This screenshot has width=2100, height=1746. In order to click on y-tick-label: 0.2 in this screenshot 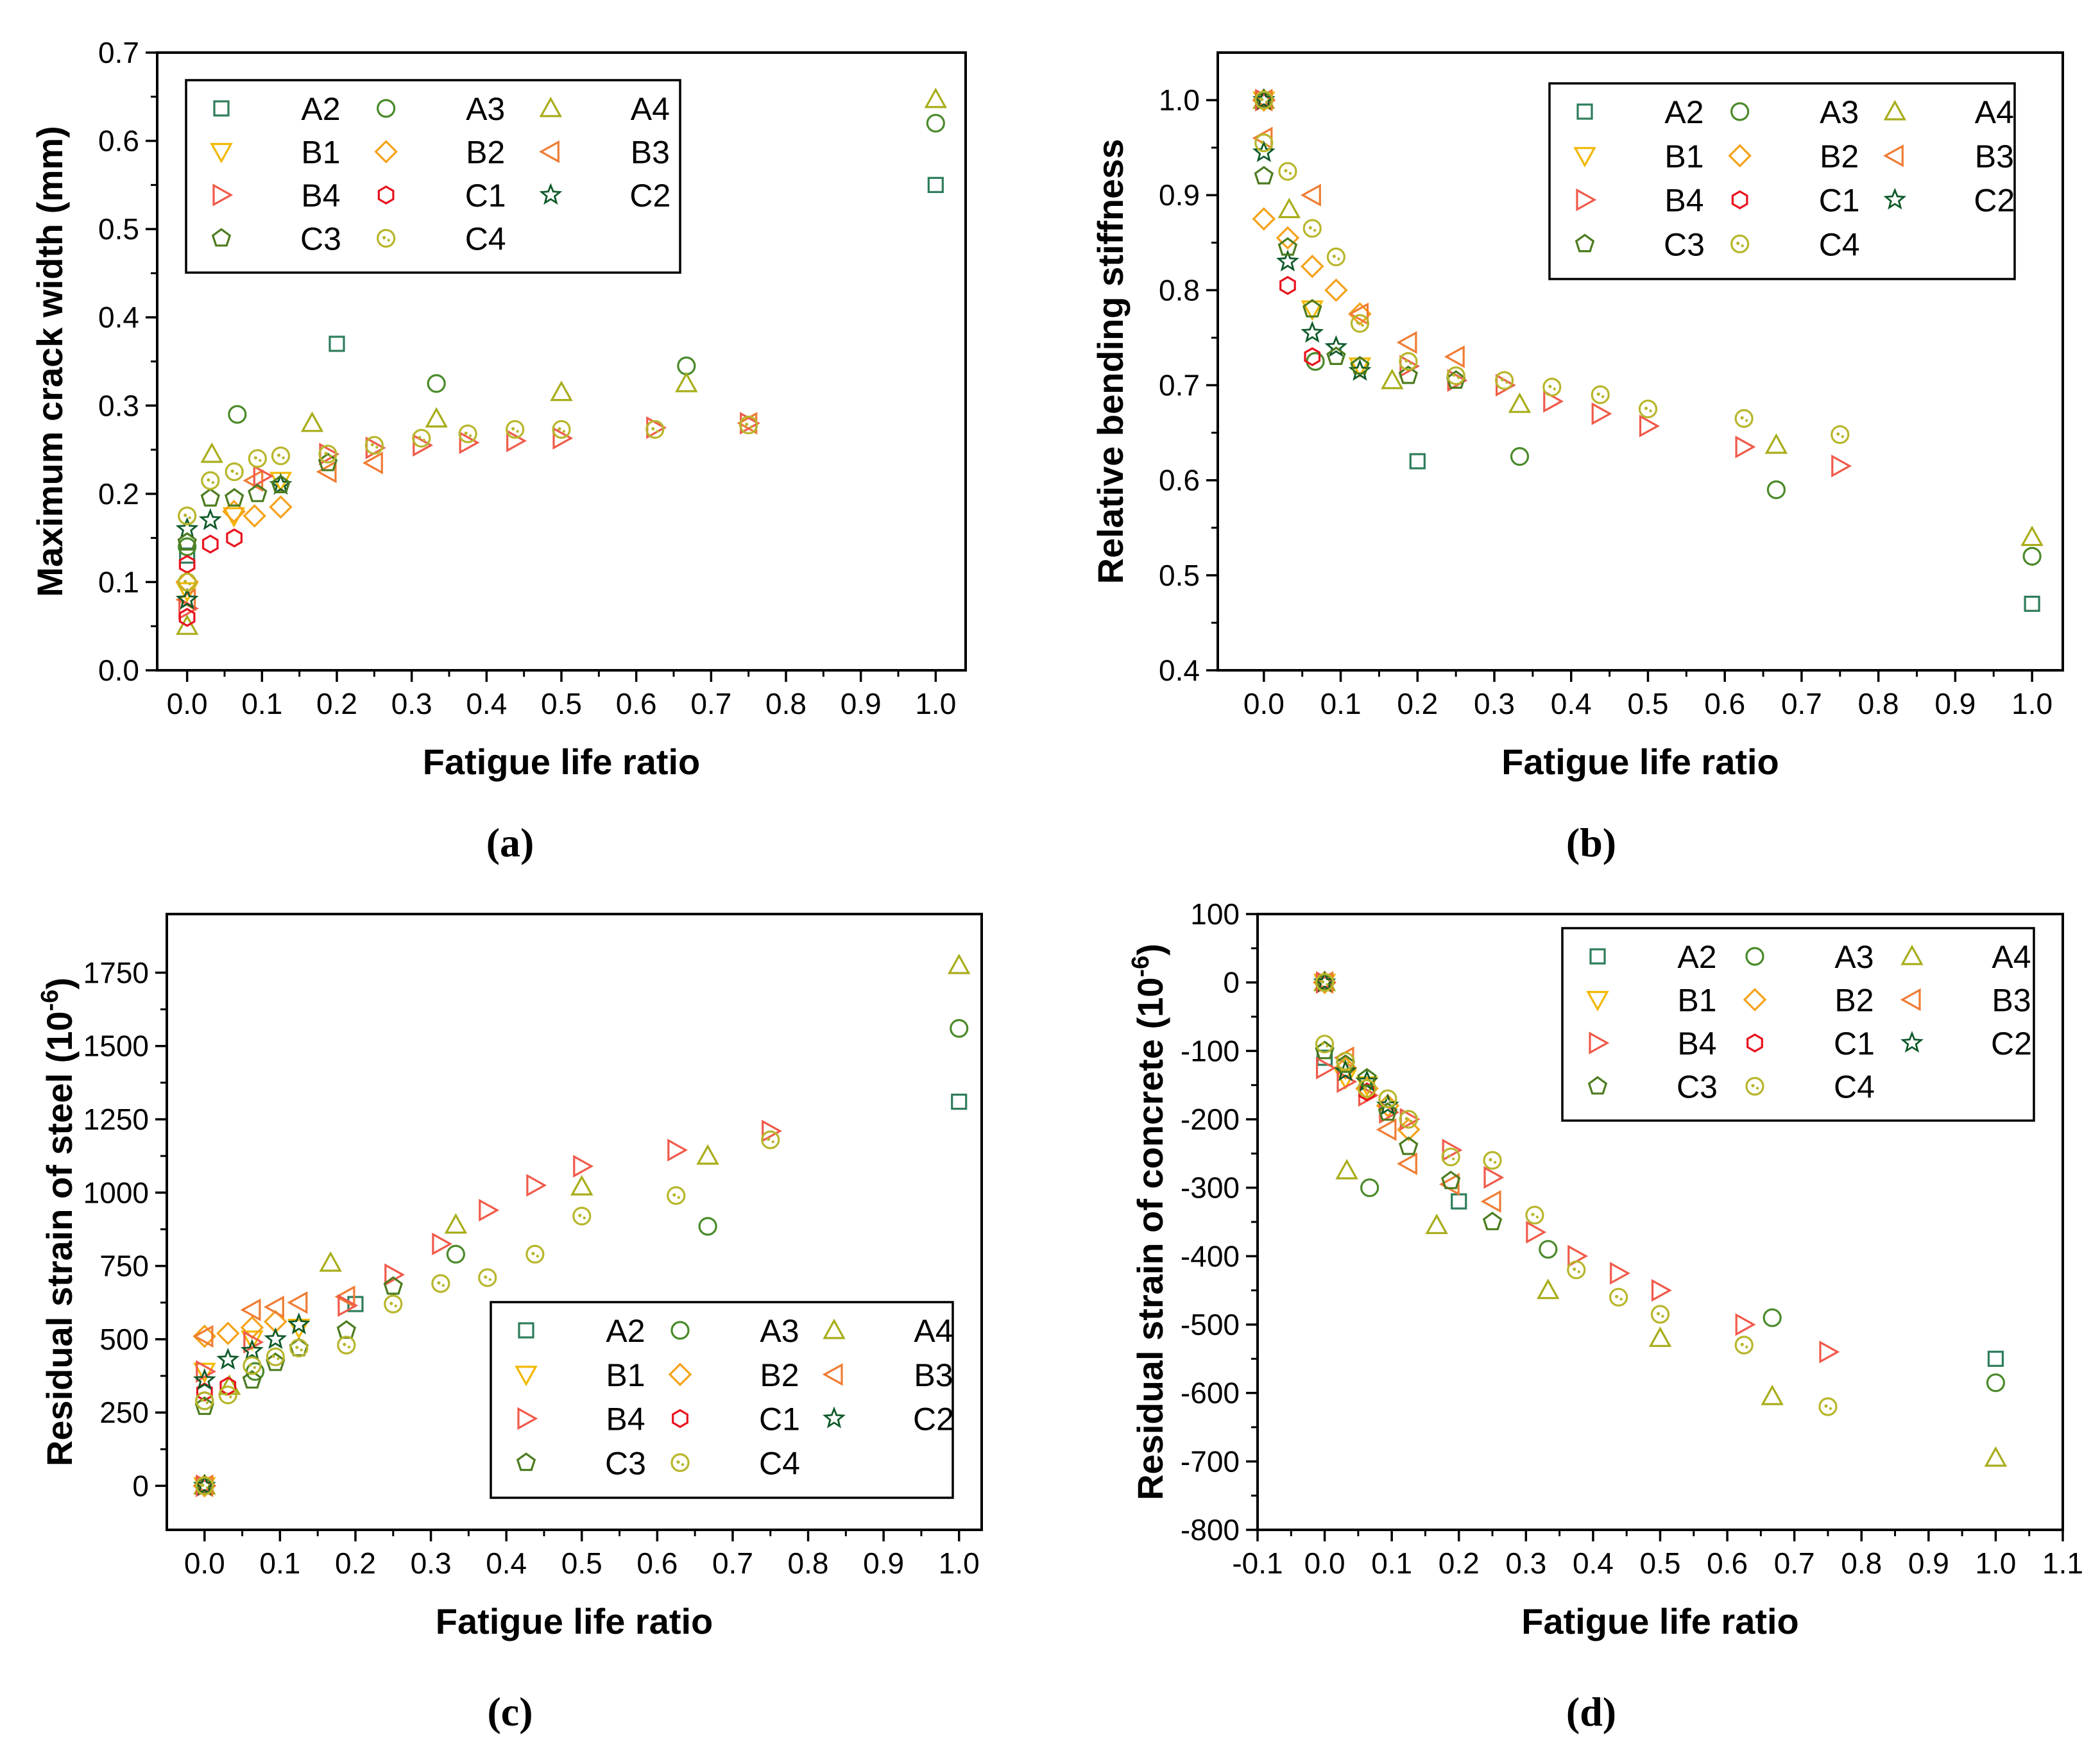, I will do `click(118, 494)`.